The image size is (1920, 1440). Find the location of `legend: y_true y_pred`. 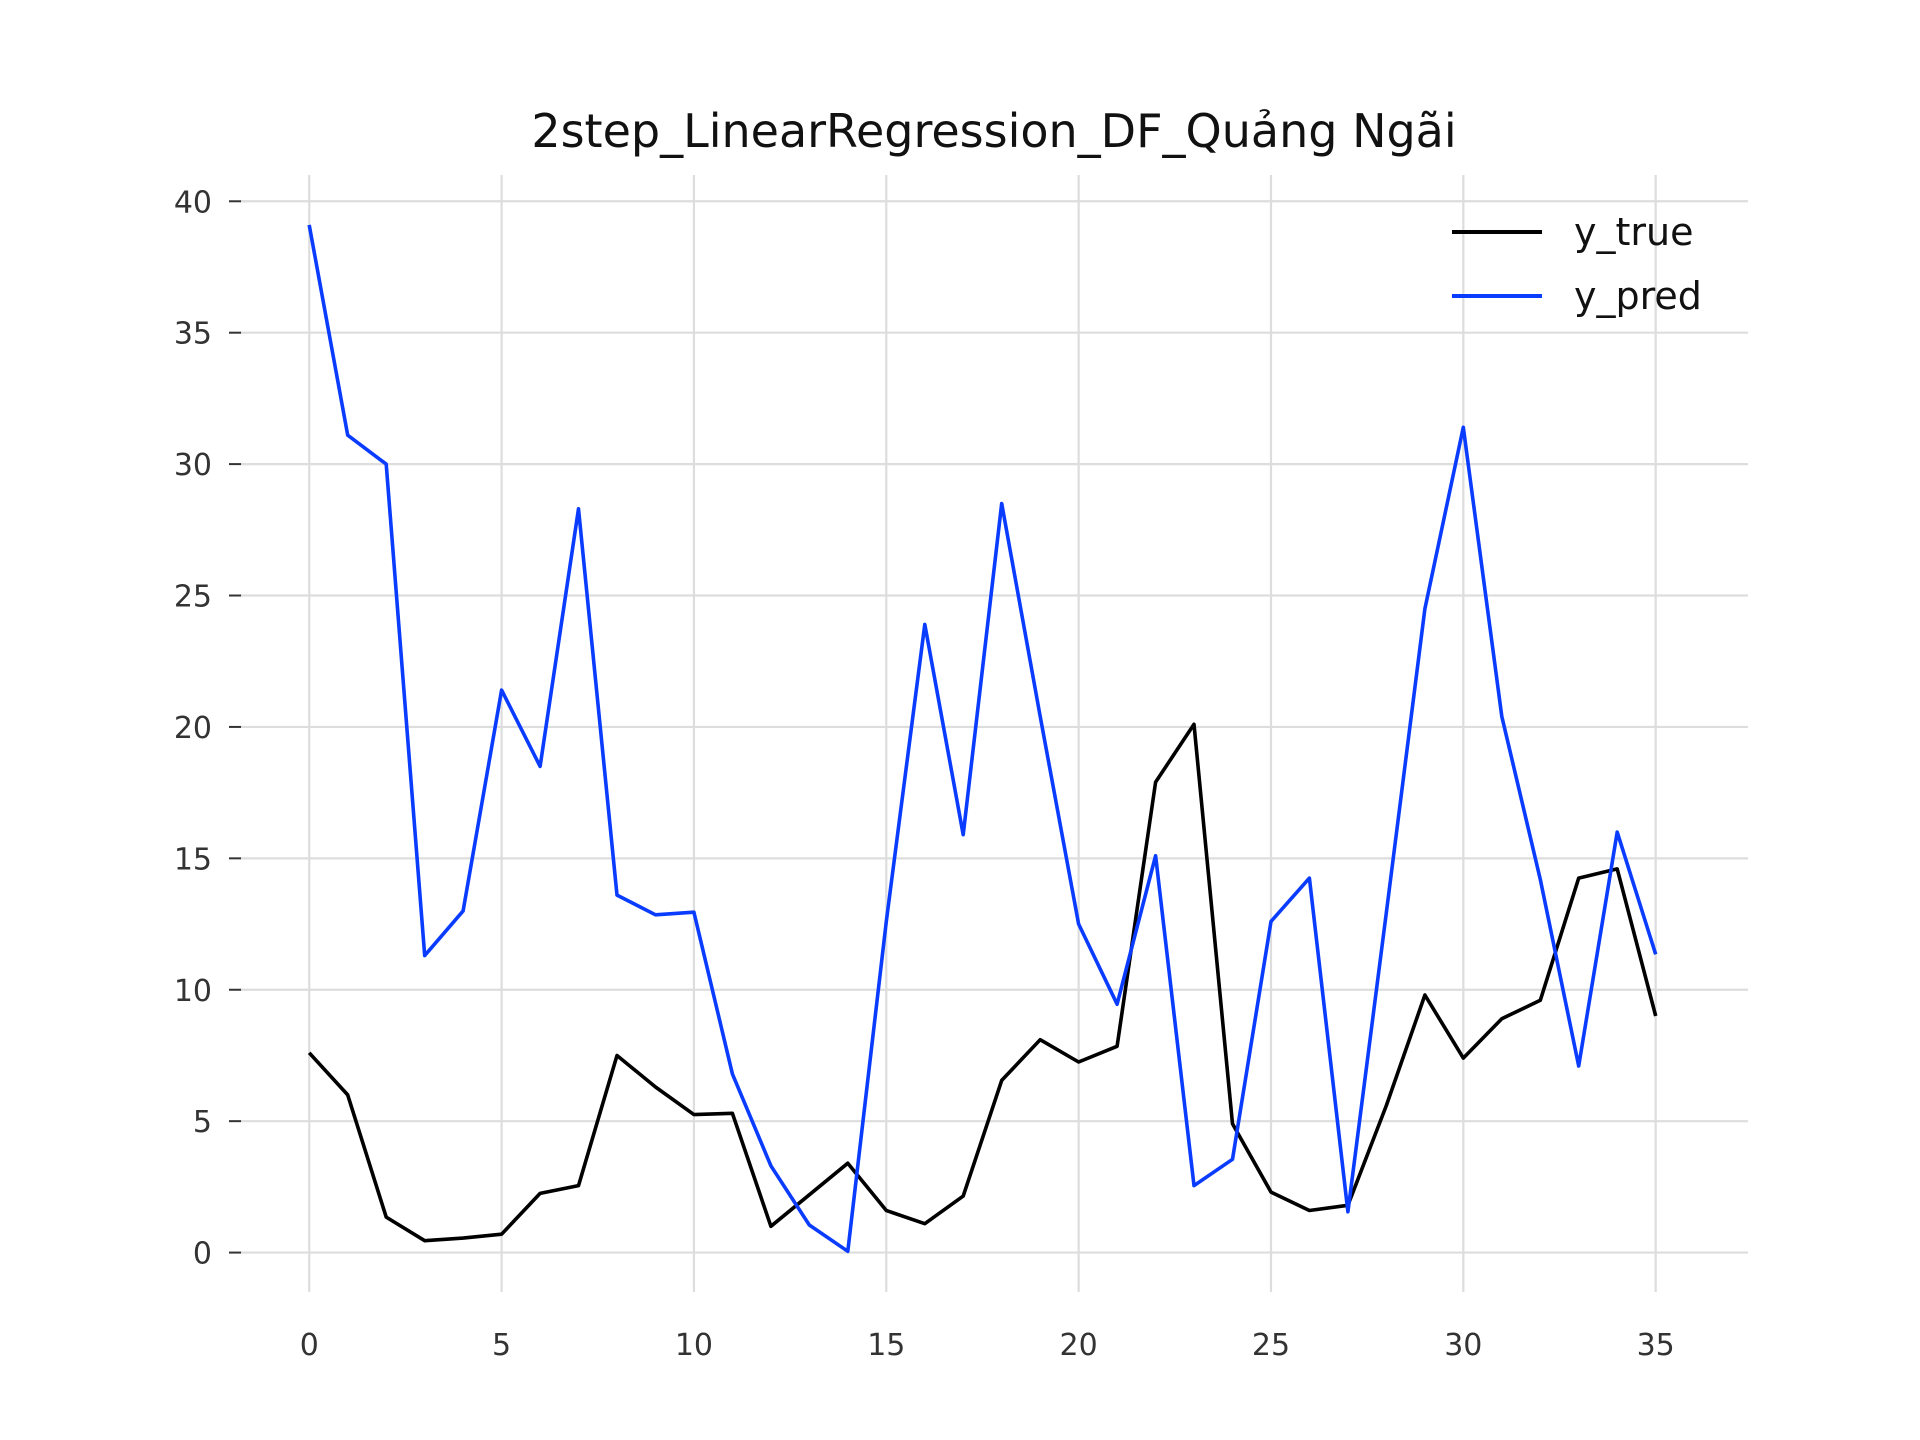

legend: y_true y_pred is located at coordinates (1577, 264).